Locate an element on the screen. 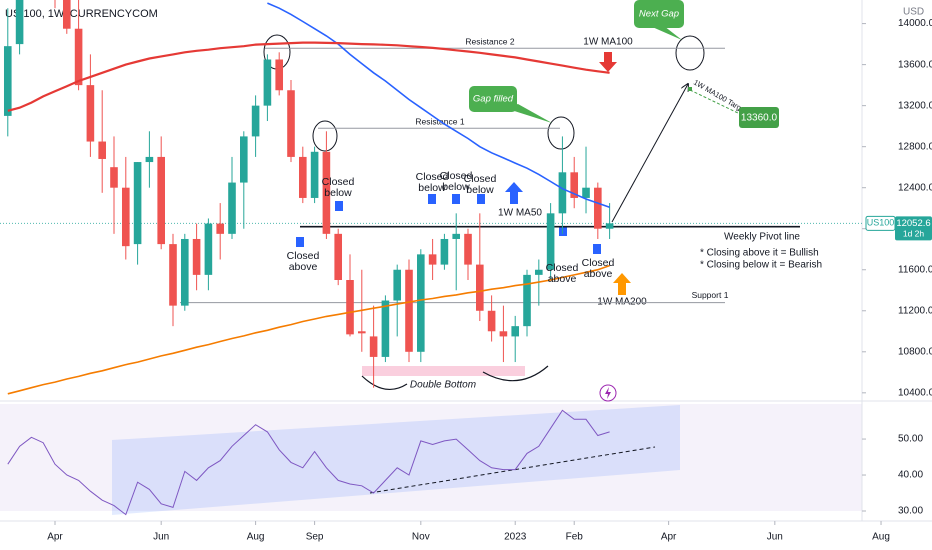 The height and width of the screenshot is (550, 932). level-label: Support 1 is located at coordinates (710, 295).